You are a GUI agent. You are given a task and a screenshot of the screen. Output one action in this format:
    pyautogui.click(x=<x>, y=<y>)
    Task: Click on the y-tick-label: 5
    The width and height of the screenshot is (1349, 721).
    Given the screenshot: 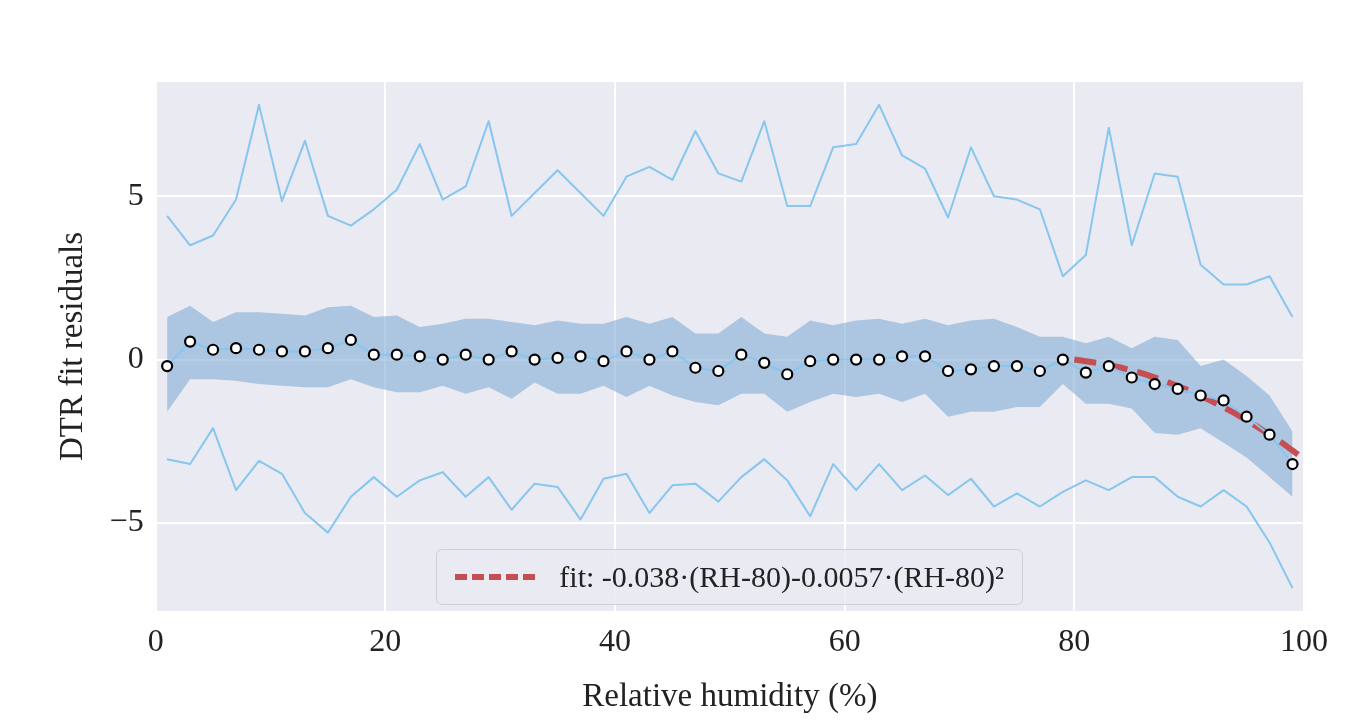 What is the action you would take?
    pyautogui.click(x=135, y=193)
    